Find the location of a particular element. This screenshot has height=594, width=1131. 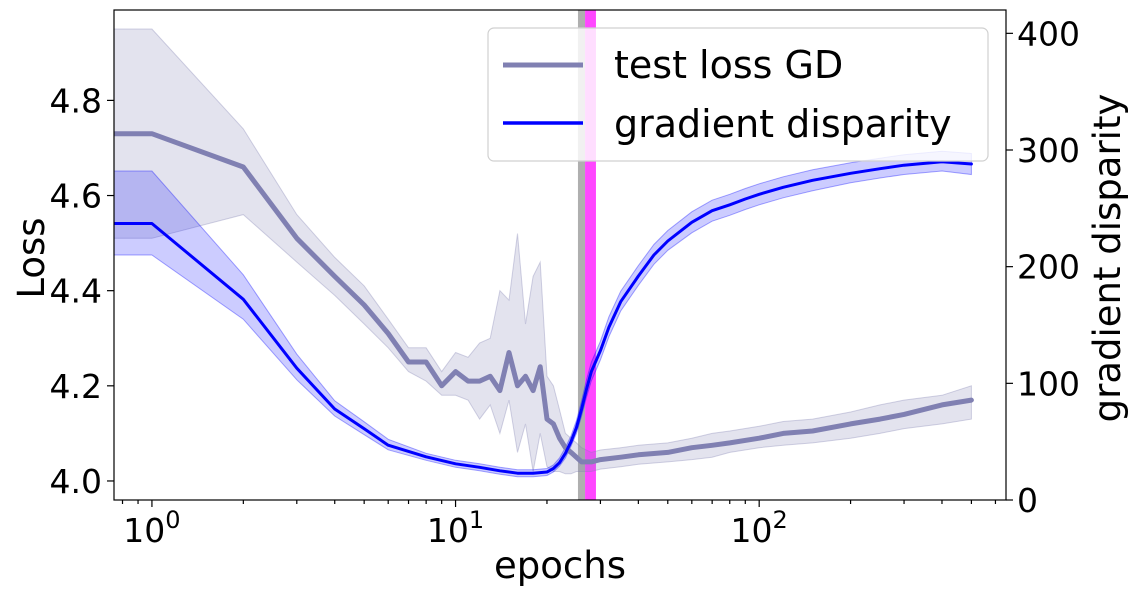

legend-label-loss: test loss GD is located at coordinates (728, 65).